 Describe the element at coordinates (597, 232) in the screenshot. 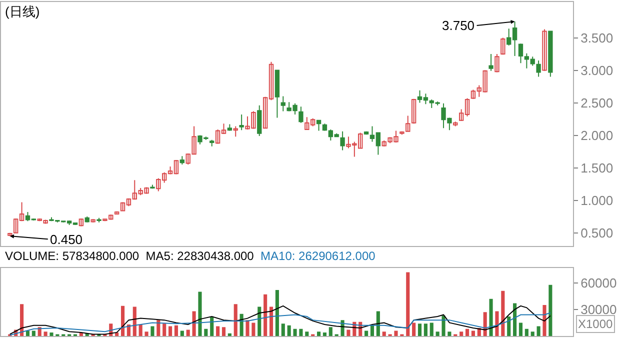

I see `y-tick-label: 0.500` at that location.